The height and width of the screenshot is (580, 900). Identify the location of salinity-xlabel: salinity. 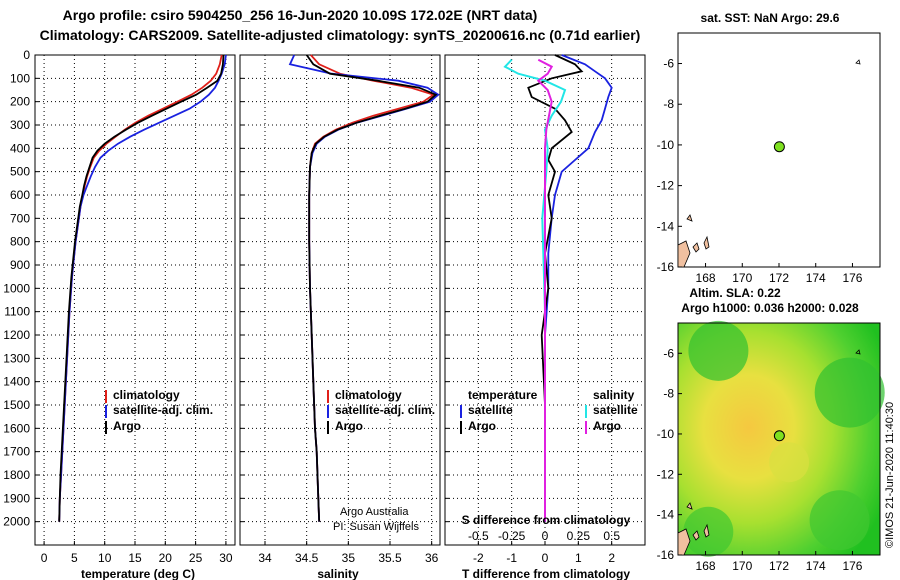
(338, 573).